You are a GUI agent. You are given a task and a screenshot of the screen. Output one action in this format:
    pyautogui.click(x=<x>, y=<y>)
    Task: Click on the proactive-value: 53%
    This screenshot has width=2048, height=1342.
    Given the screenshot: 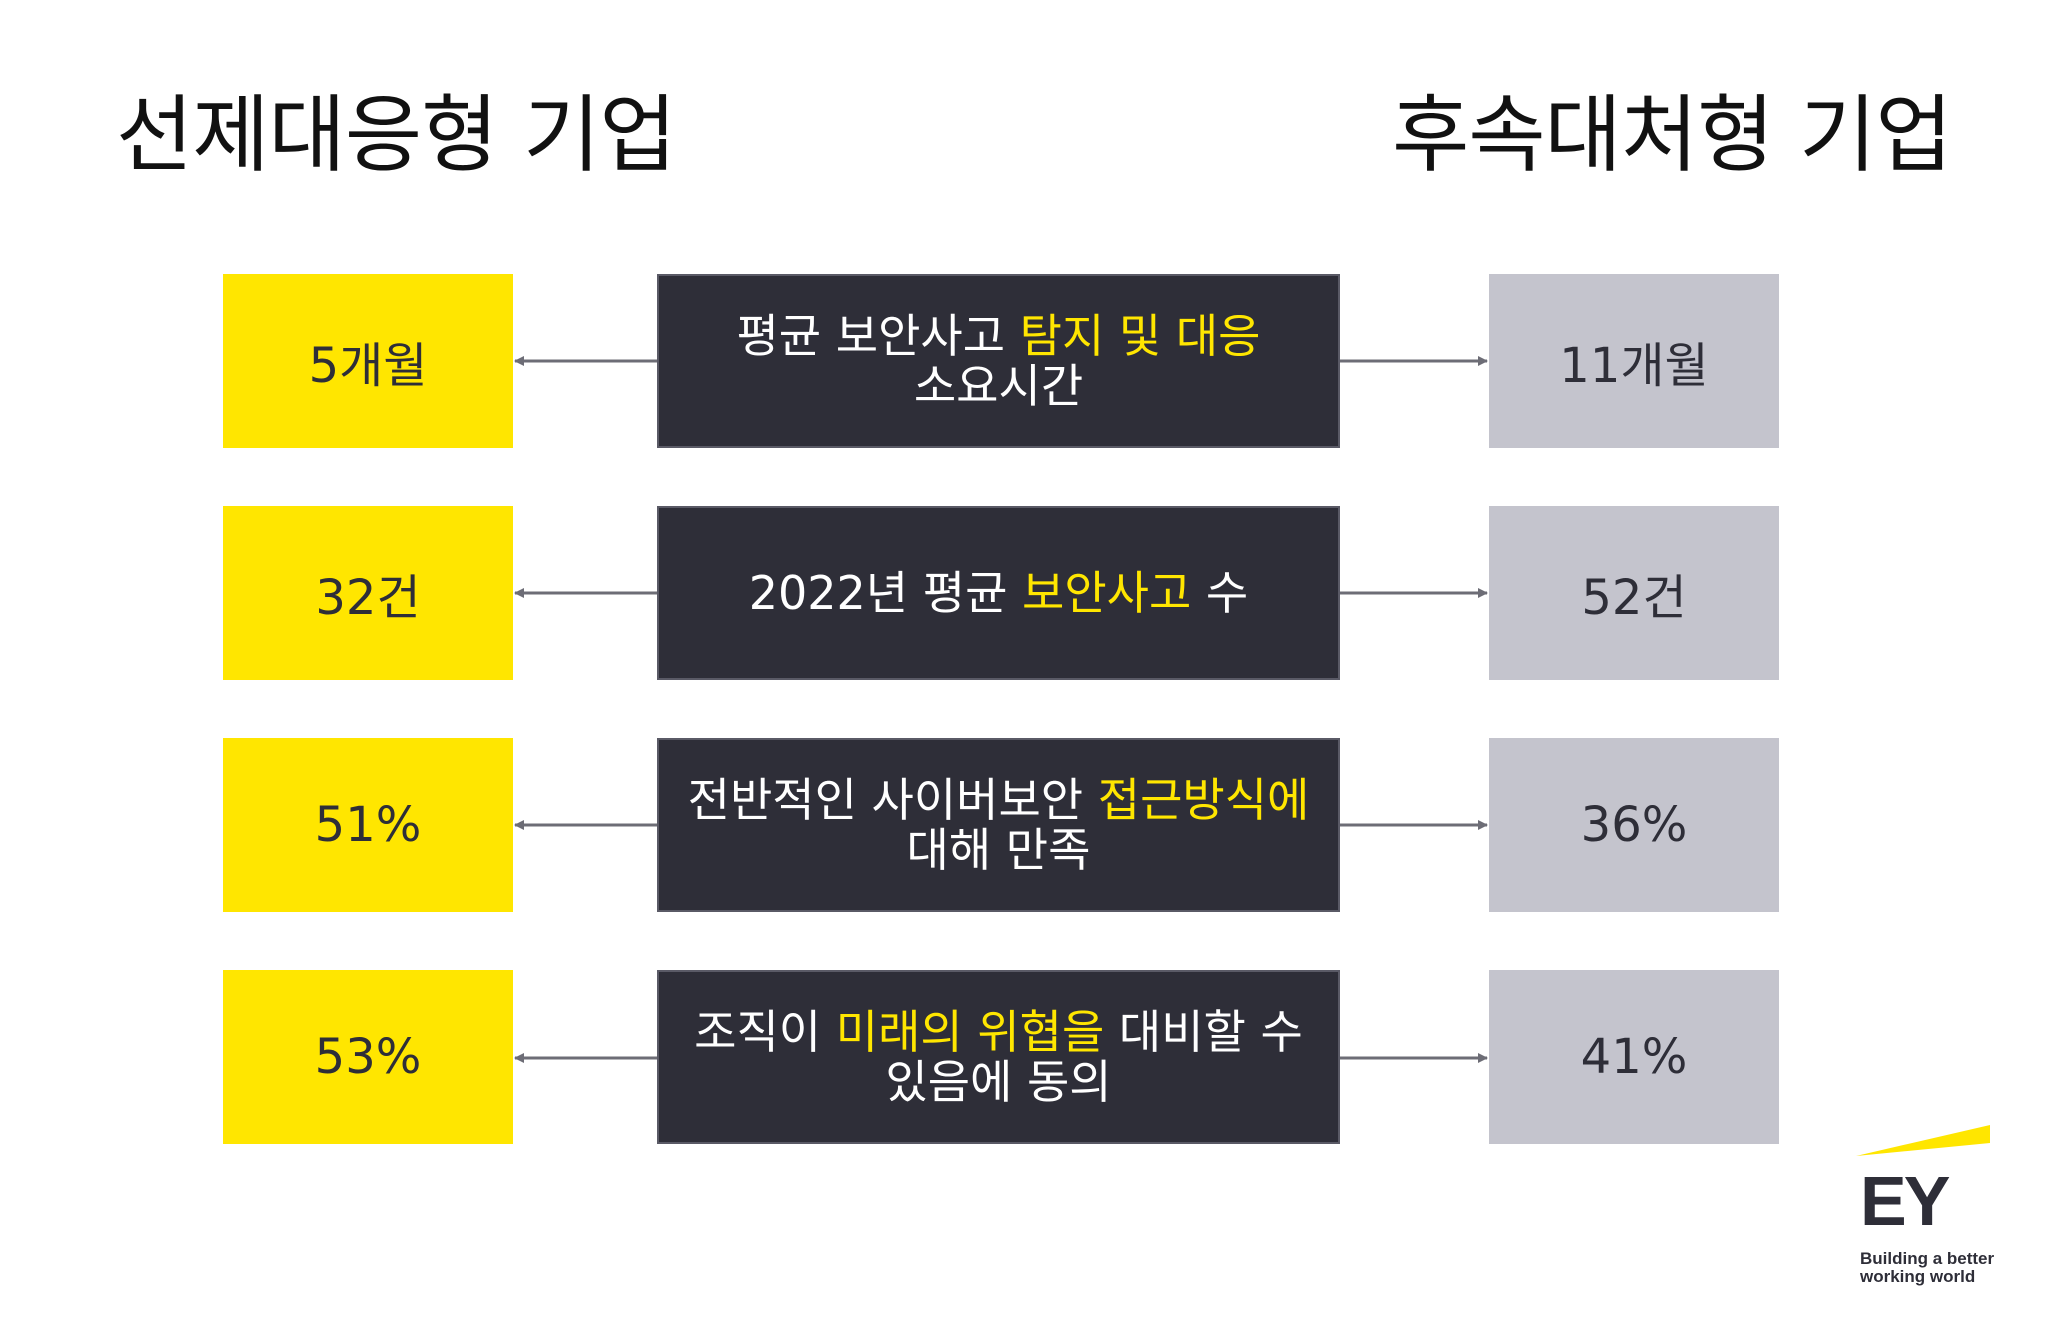 What is the action you would take?
    pyautogui.click(x=368, y=1057)
    